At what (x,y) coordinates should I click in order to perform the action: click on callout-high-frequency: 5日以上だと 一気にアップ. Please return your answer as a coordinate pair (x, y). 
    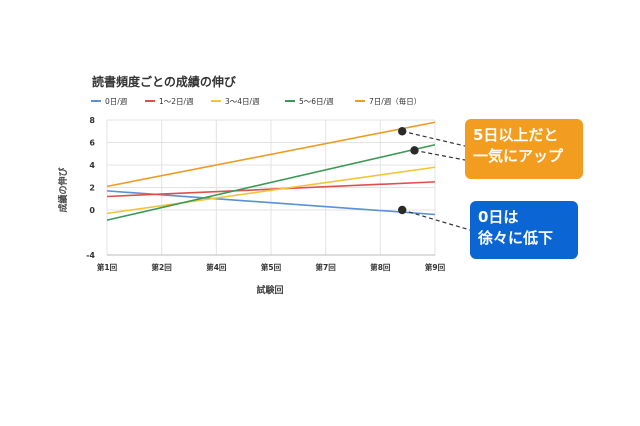
    Looking at the image, I should click on (524, 149).